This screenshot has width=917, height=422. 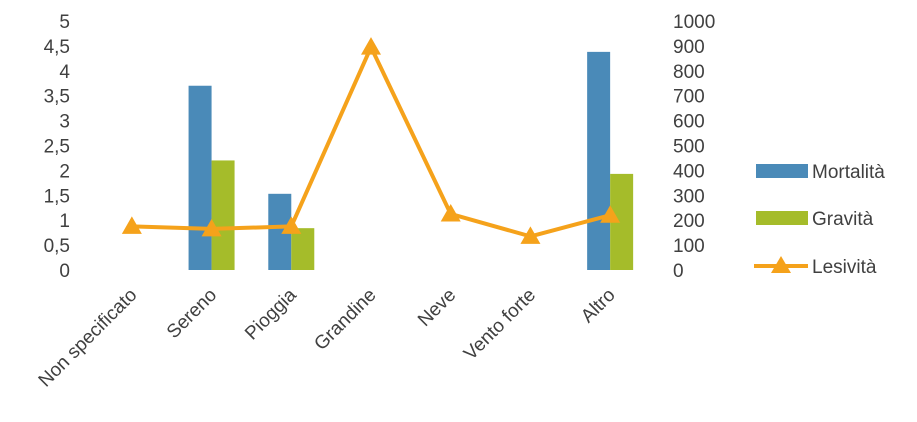 I want to click on legend-label: Mortalità, so click(x=848, y=172).